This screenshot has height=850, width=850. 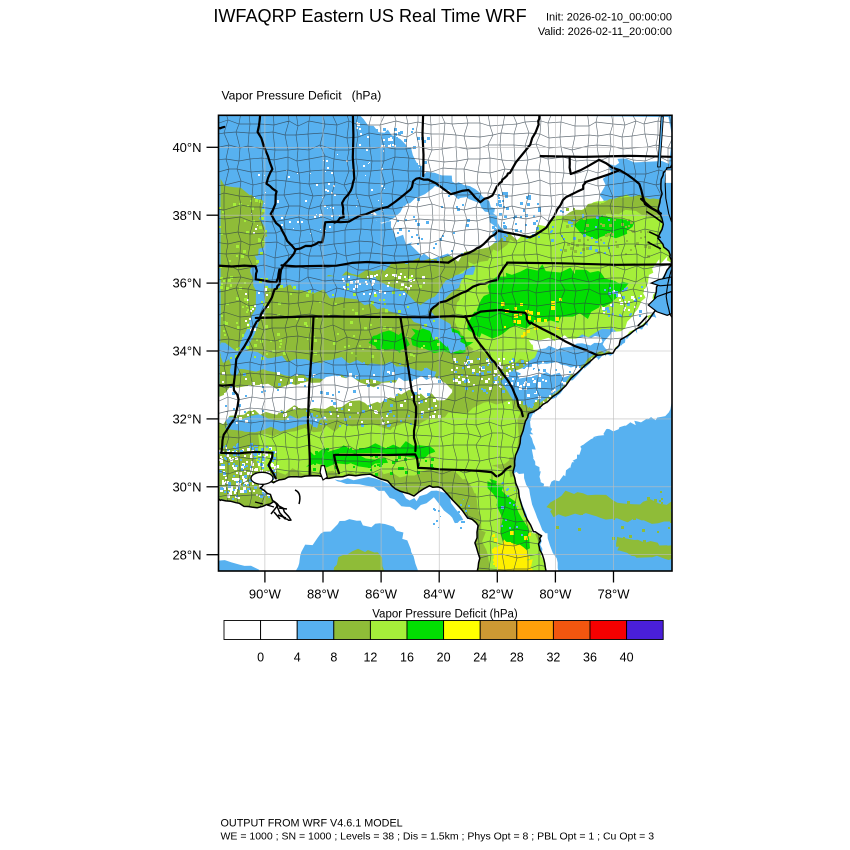 What do you see at coordinates (323, 594) in the screenshot?
I see `svg-text: 88°W` at bounding box center [323, 594].